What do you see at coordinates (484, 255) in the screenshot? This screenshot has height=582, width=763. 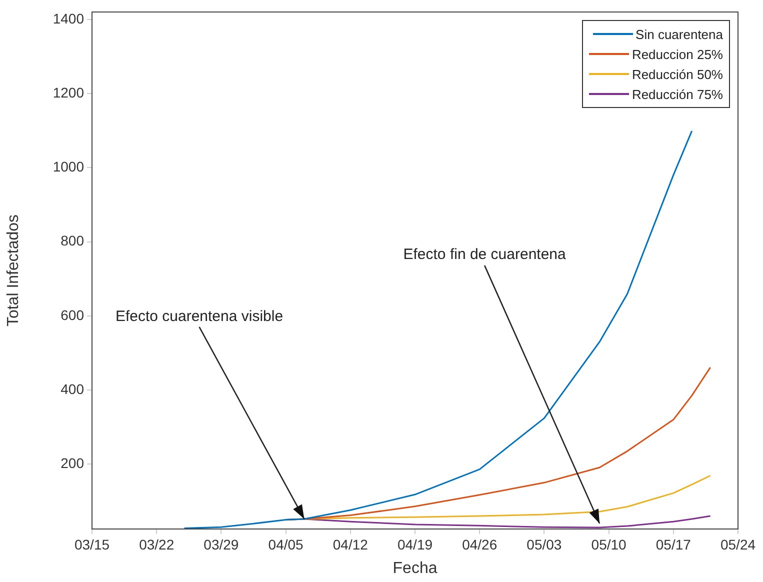 I see `annotation: Efecto fin de cuarentena` at bounding box center [484, 255].